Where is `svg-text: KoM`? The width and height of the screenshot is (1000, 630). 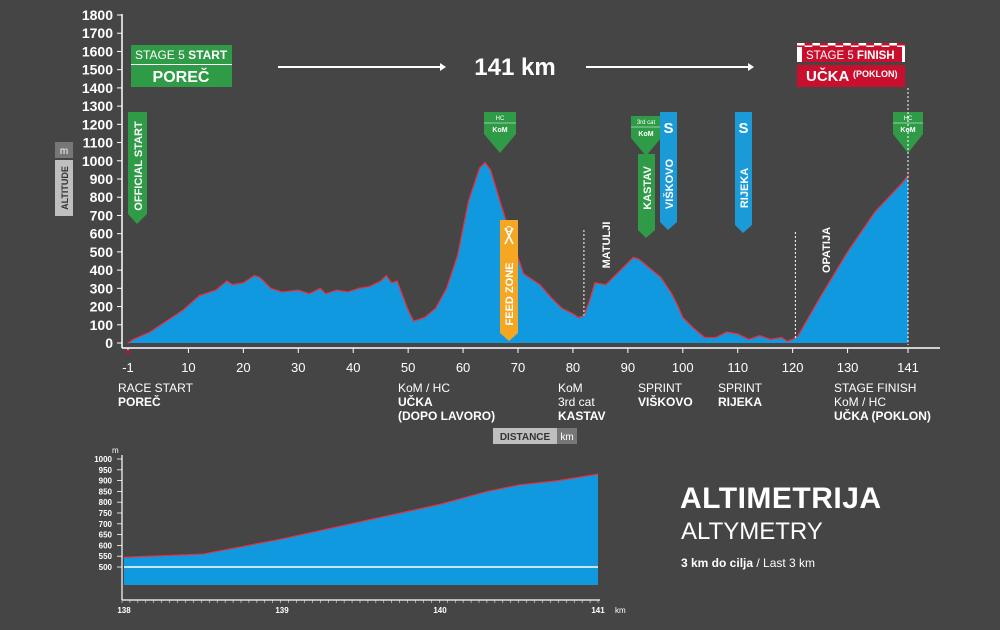
svg-text: KoM is located at coordinates (570, 388).